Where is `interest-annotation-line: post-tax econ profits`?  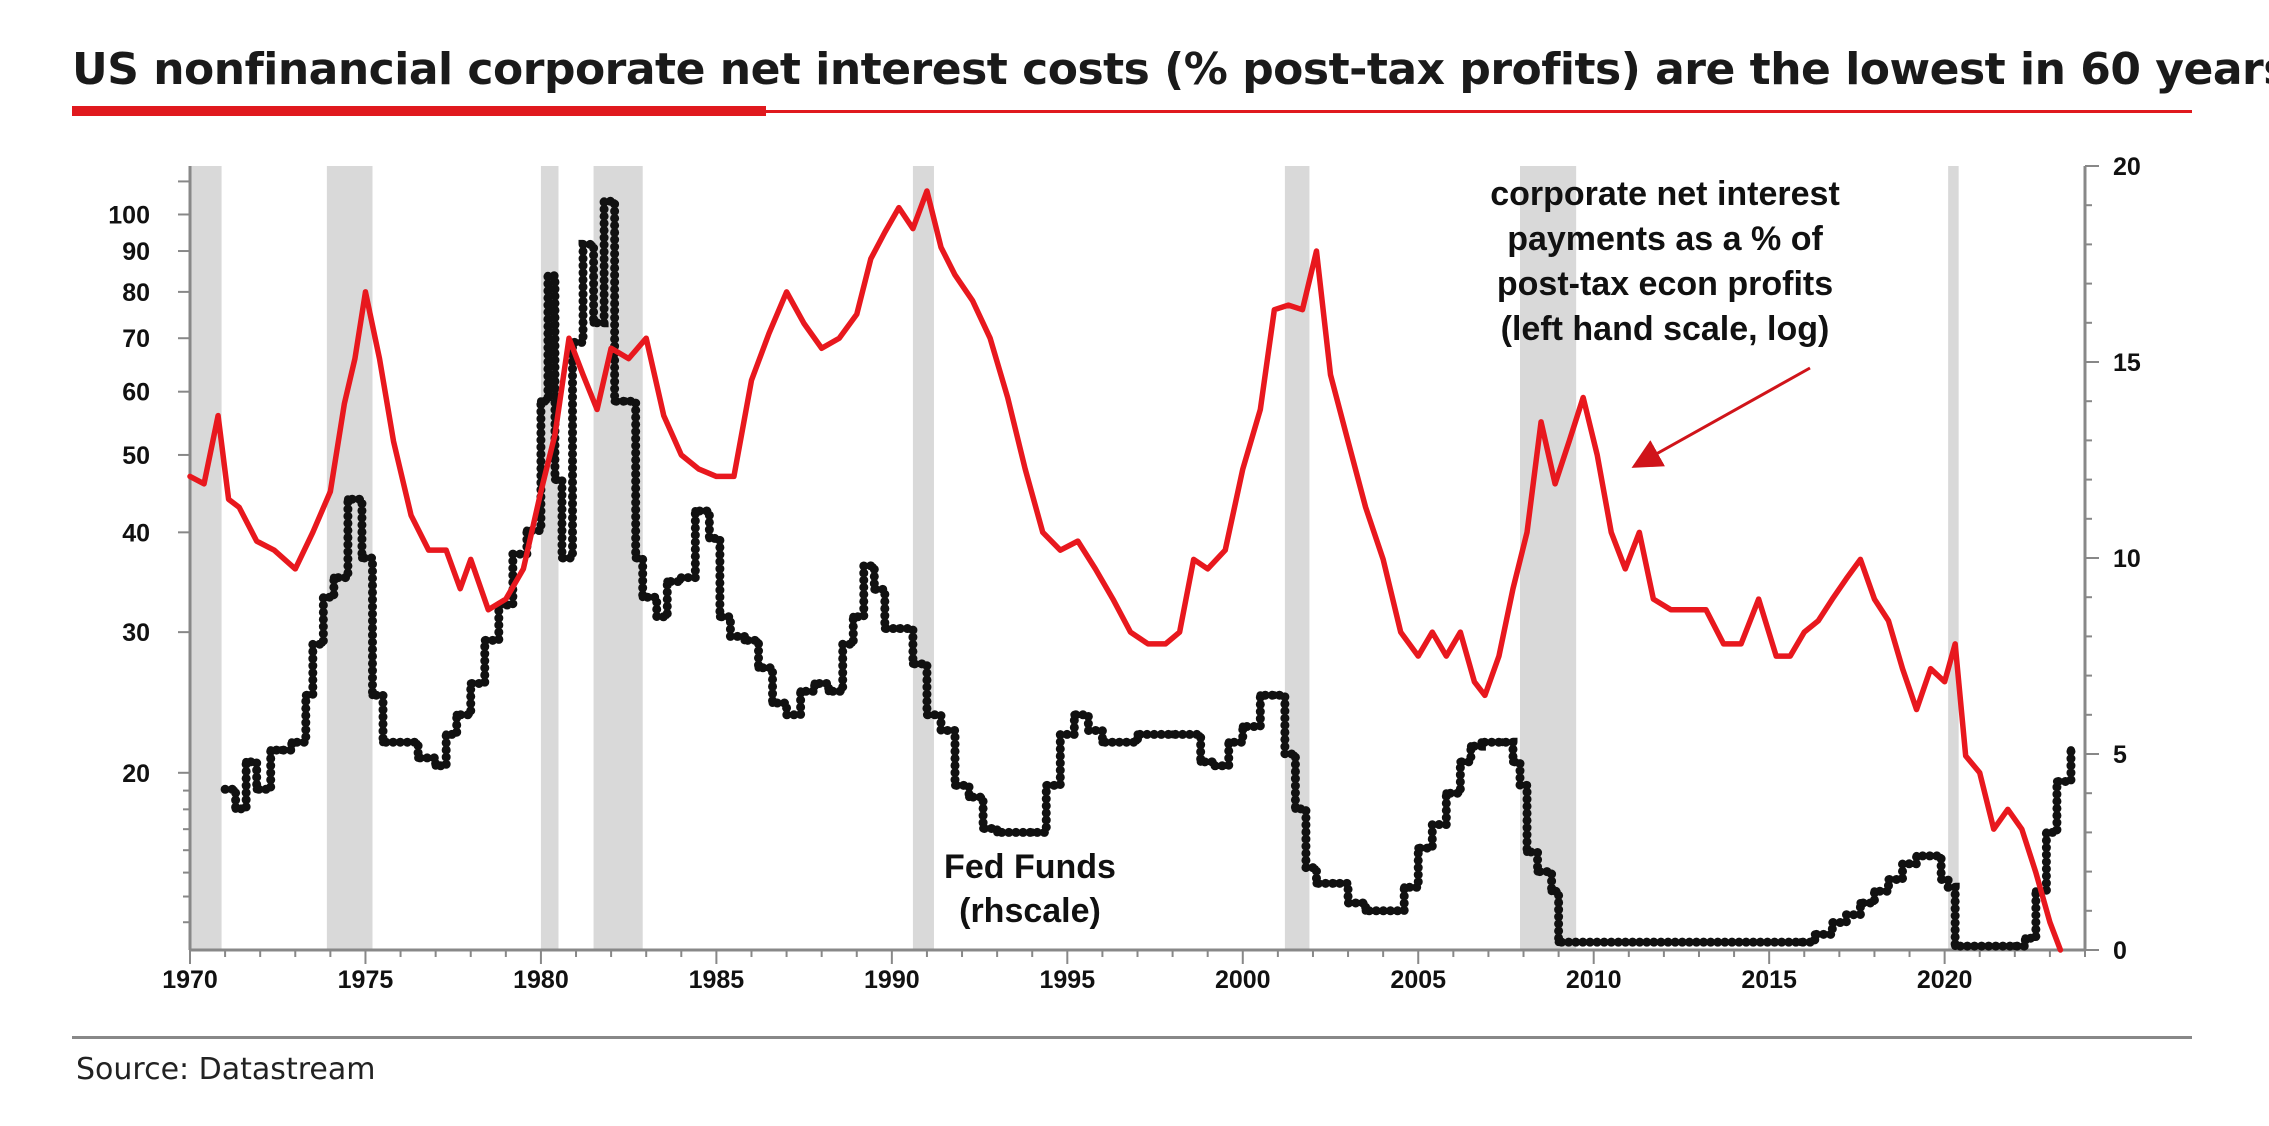 interest-annotation-line: post-tax econ profits is located at coordinates (1665, 284).